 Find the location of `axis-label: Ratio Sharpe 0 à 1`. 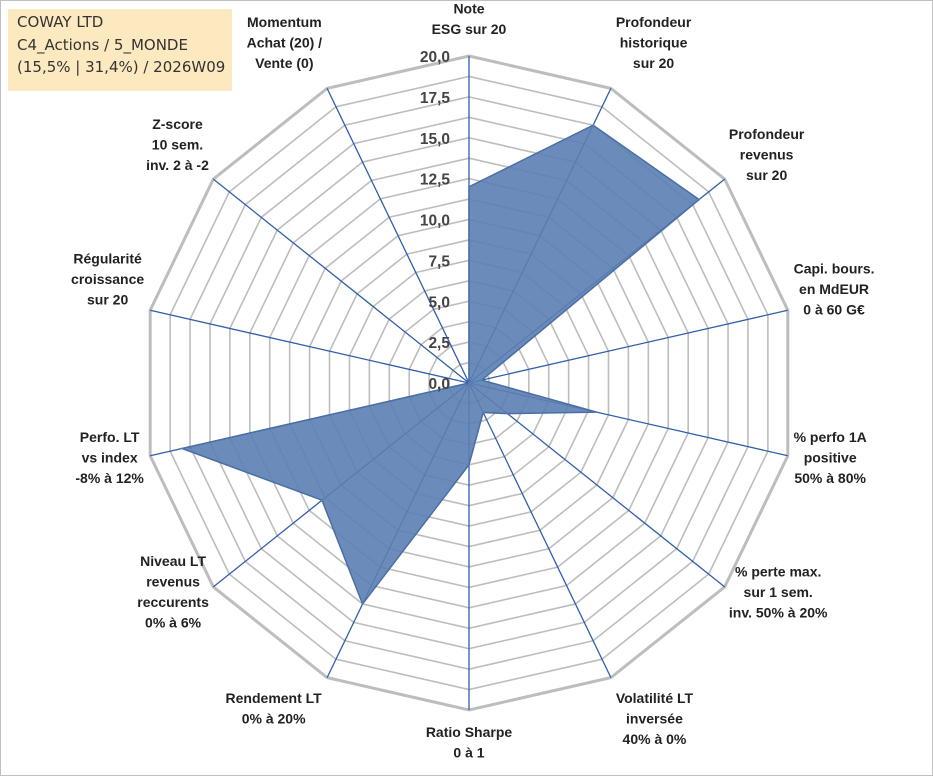

axis-label: Ratio Sharpe 0 à 1 is located at coordinates (469, 742).